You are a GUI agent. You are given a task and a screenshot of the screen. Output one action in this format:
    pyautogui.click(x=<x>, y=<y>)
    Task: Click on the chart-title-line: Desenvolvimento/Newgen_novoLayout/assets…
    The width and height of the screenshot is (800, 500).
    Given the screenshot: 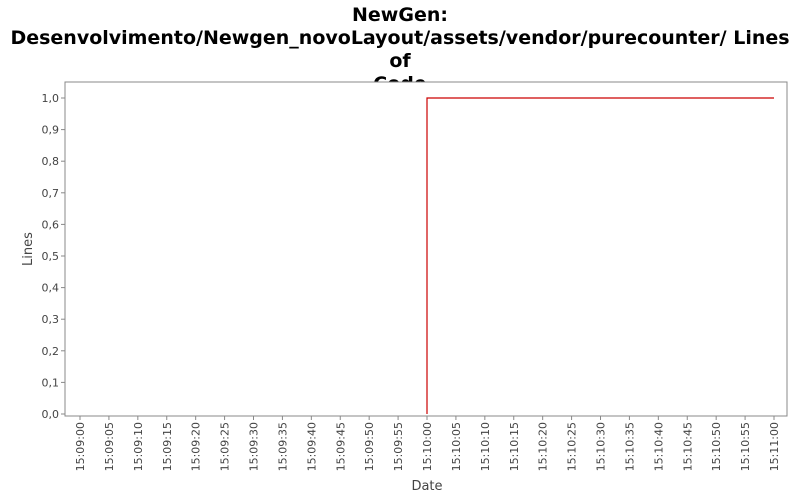 What is the action you would take?
    pyautogui.click(x=400, y=49)
    